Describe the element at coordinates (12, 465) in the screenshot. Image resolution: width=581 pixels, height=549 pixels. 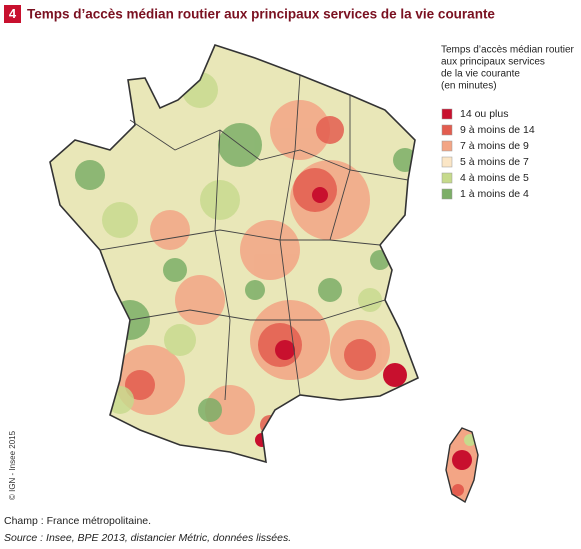
I see `copyright: © IGN - Insee 2015` at that location.